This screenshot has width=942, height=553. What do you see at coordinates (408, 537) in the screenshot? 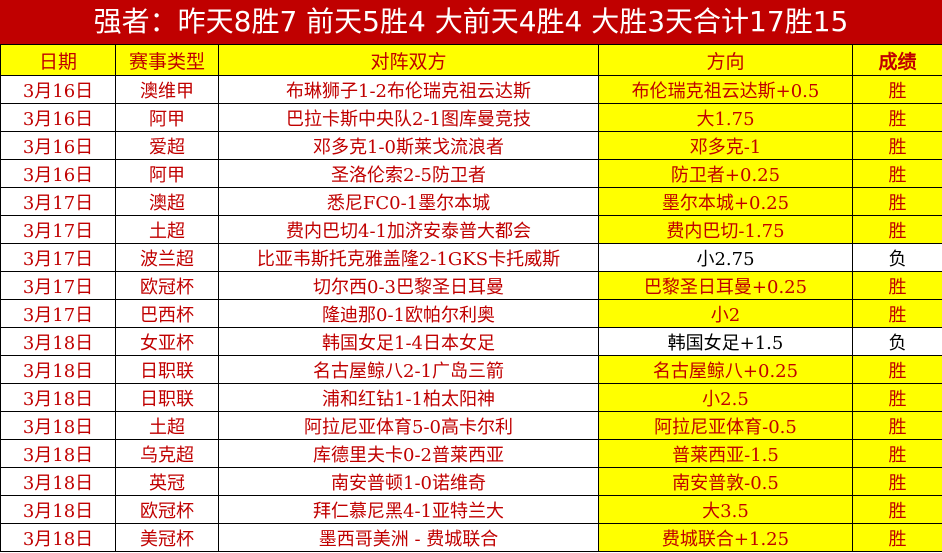
I see `match-cell: 墨西哥美洲 - 费城联合` at bounding box center [408, 537].